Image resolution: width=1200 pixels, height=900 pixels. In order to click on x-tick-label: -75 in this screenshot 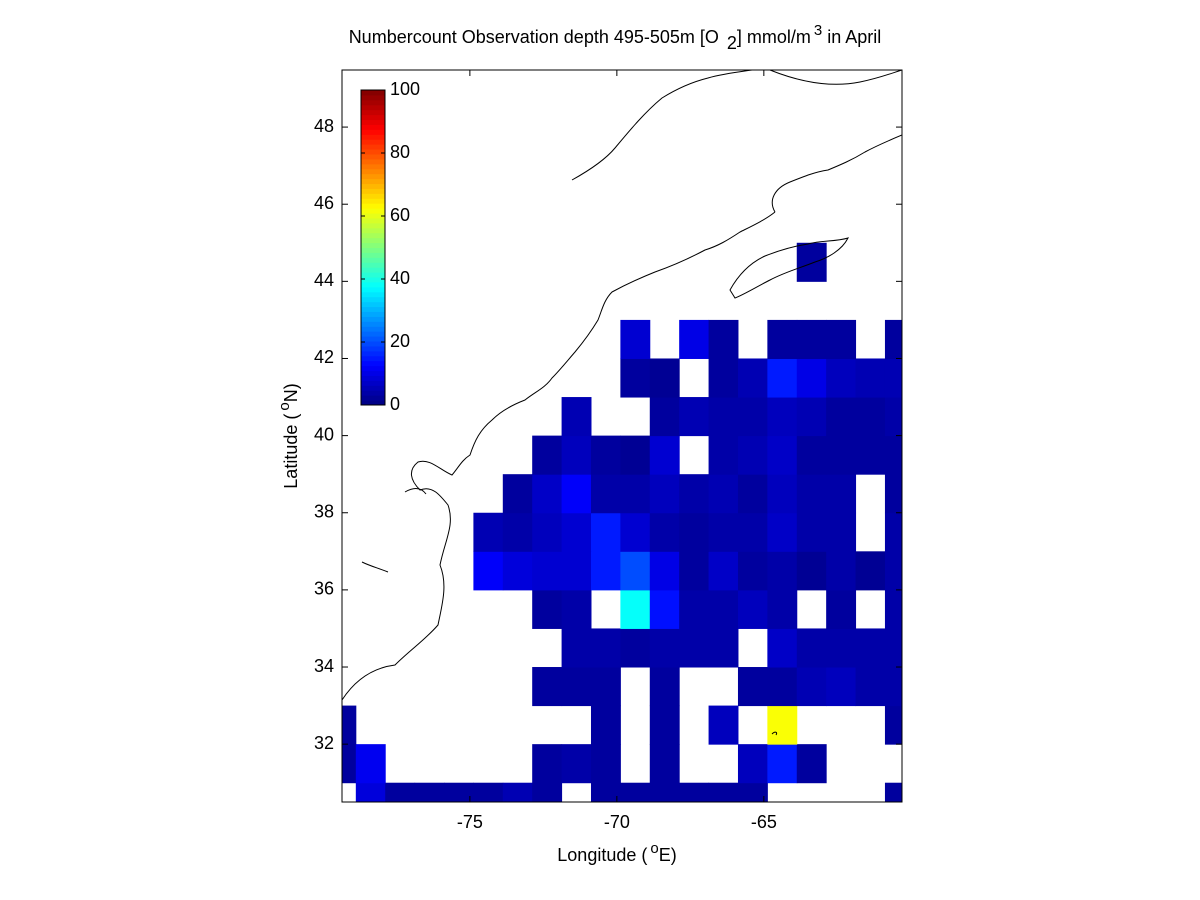, I will do `click(470, 822)`.